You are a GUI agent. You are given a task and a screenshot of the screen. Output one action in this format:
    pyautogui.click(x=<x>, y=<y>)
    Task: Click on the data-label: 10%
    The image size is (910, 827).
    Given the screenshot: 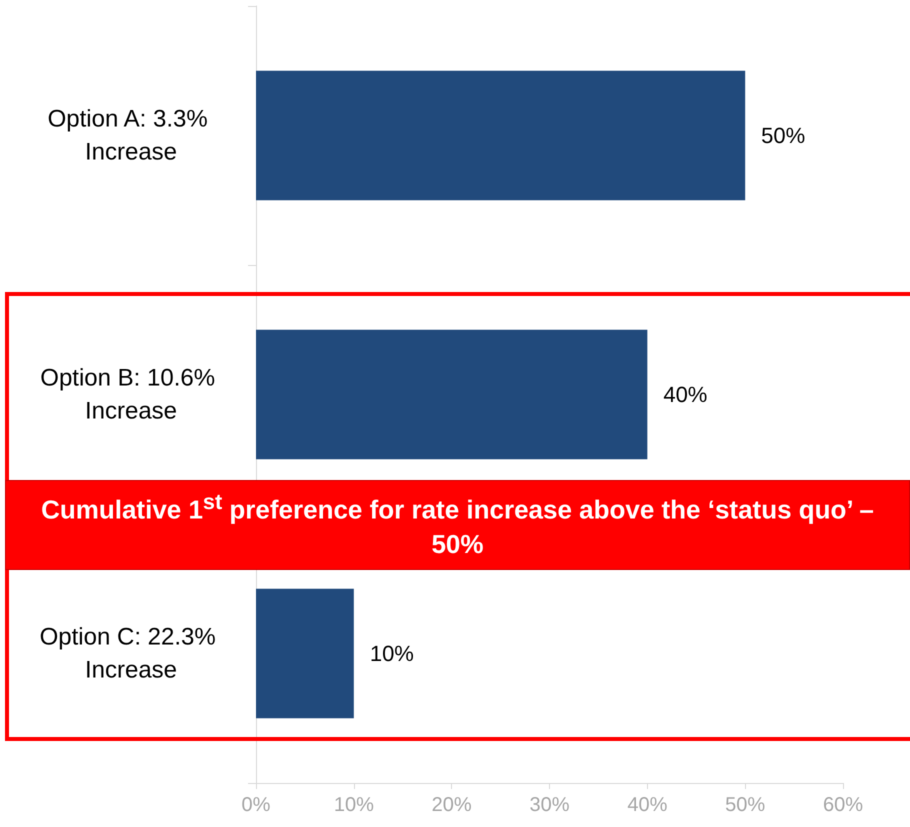 What is the action you would take?
    pyautogui.click(x=392, y=653)
    